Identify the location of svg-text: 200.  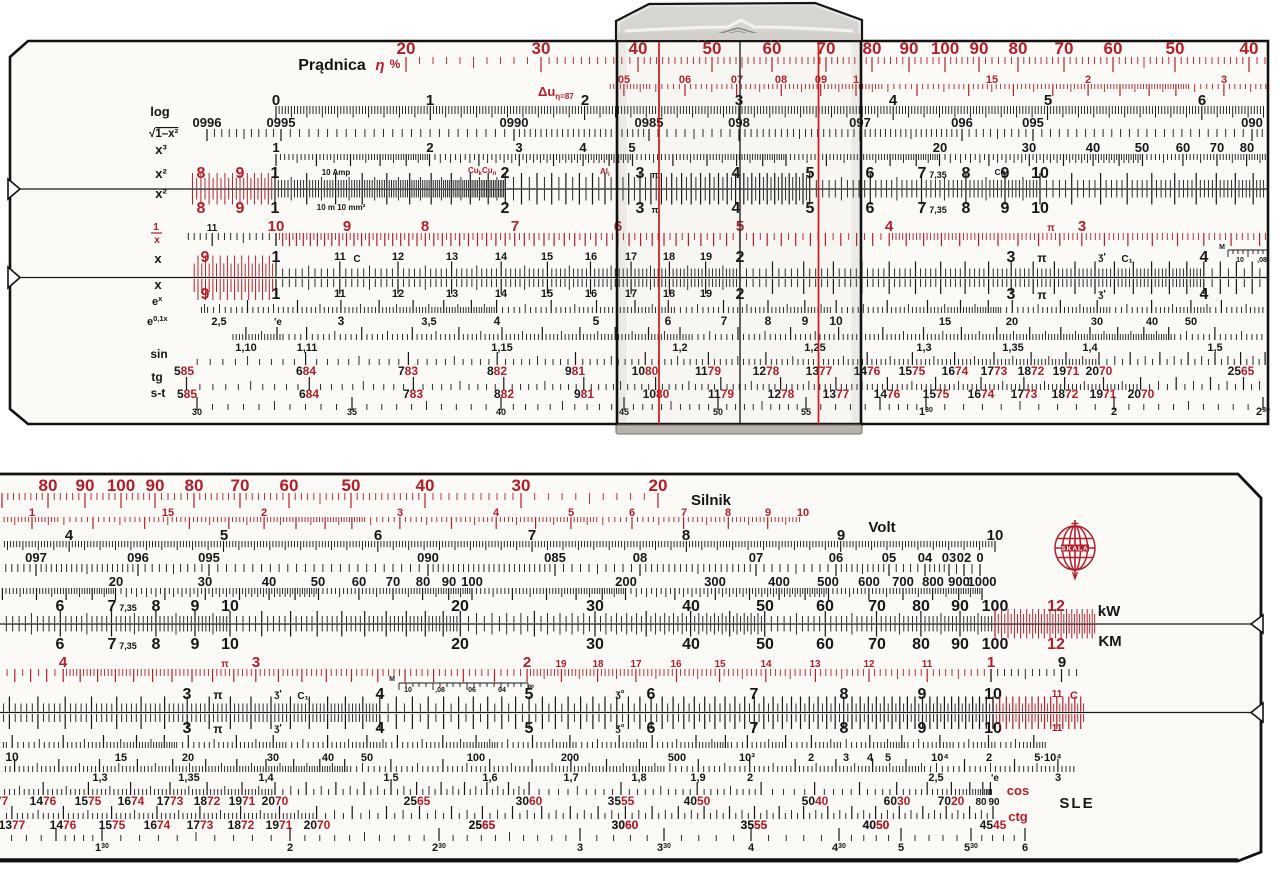
(570, 758).